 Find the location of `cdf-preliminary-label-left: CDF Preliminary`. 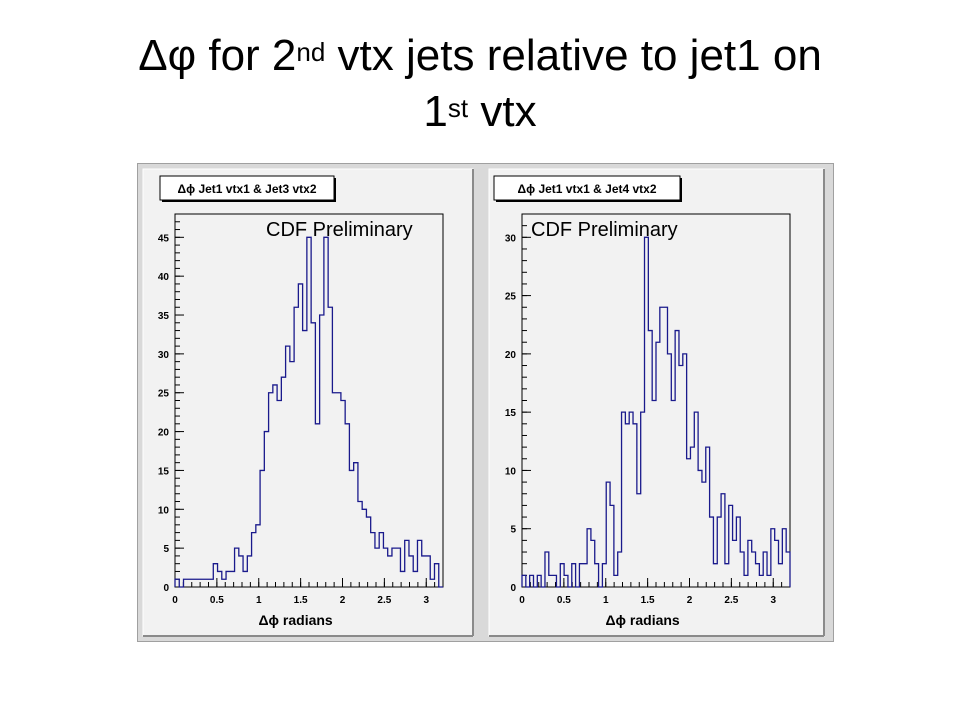

cdf-preliminary-label-left: CDF Preliminary is located at coordinates (339, 230).